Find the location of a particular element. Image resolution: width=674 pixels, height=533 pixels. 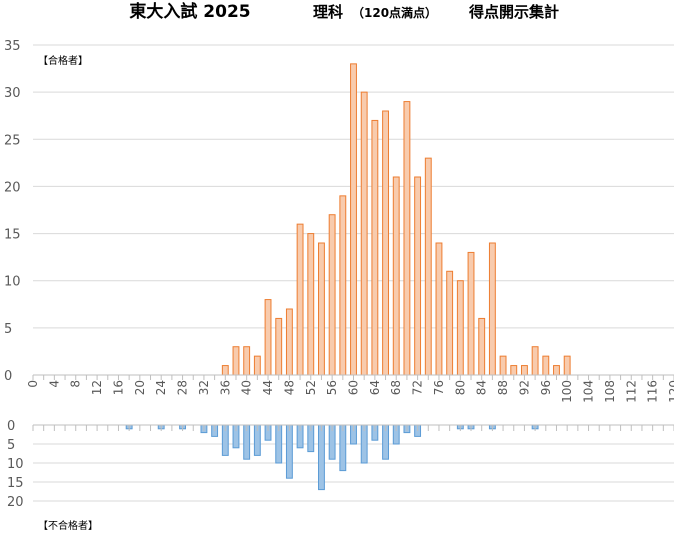

x-tick-label: 92 is located at coordinates (524, 387).